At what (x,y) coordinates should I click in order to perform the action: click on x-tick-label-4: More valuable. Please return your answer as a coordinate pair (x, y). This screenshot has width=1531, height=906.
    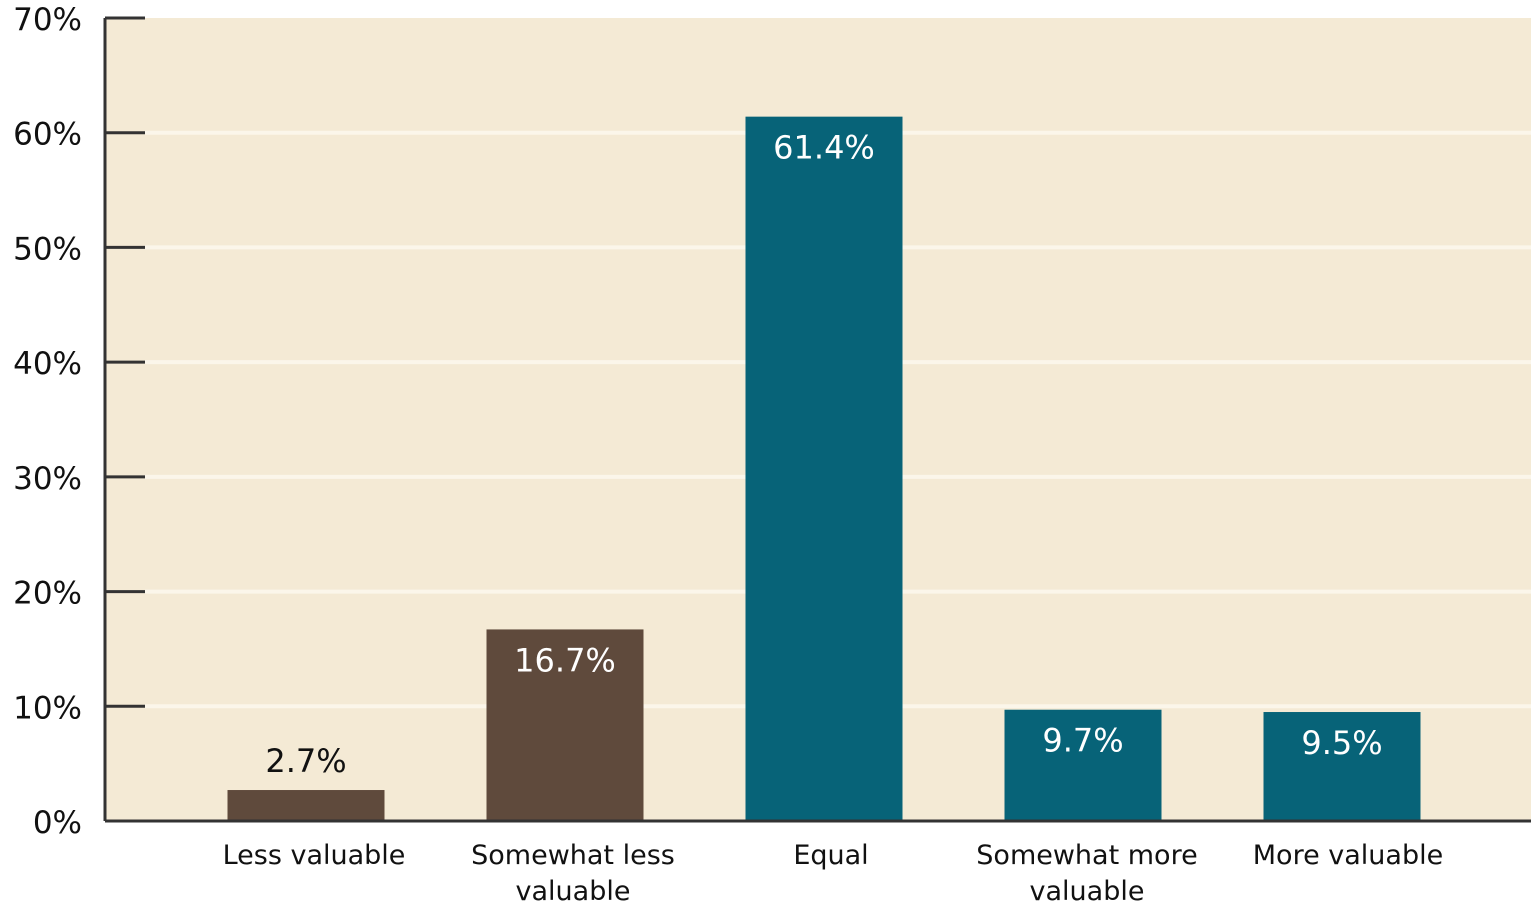
    Looking at the image, I should click on (1348, 855).